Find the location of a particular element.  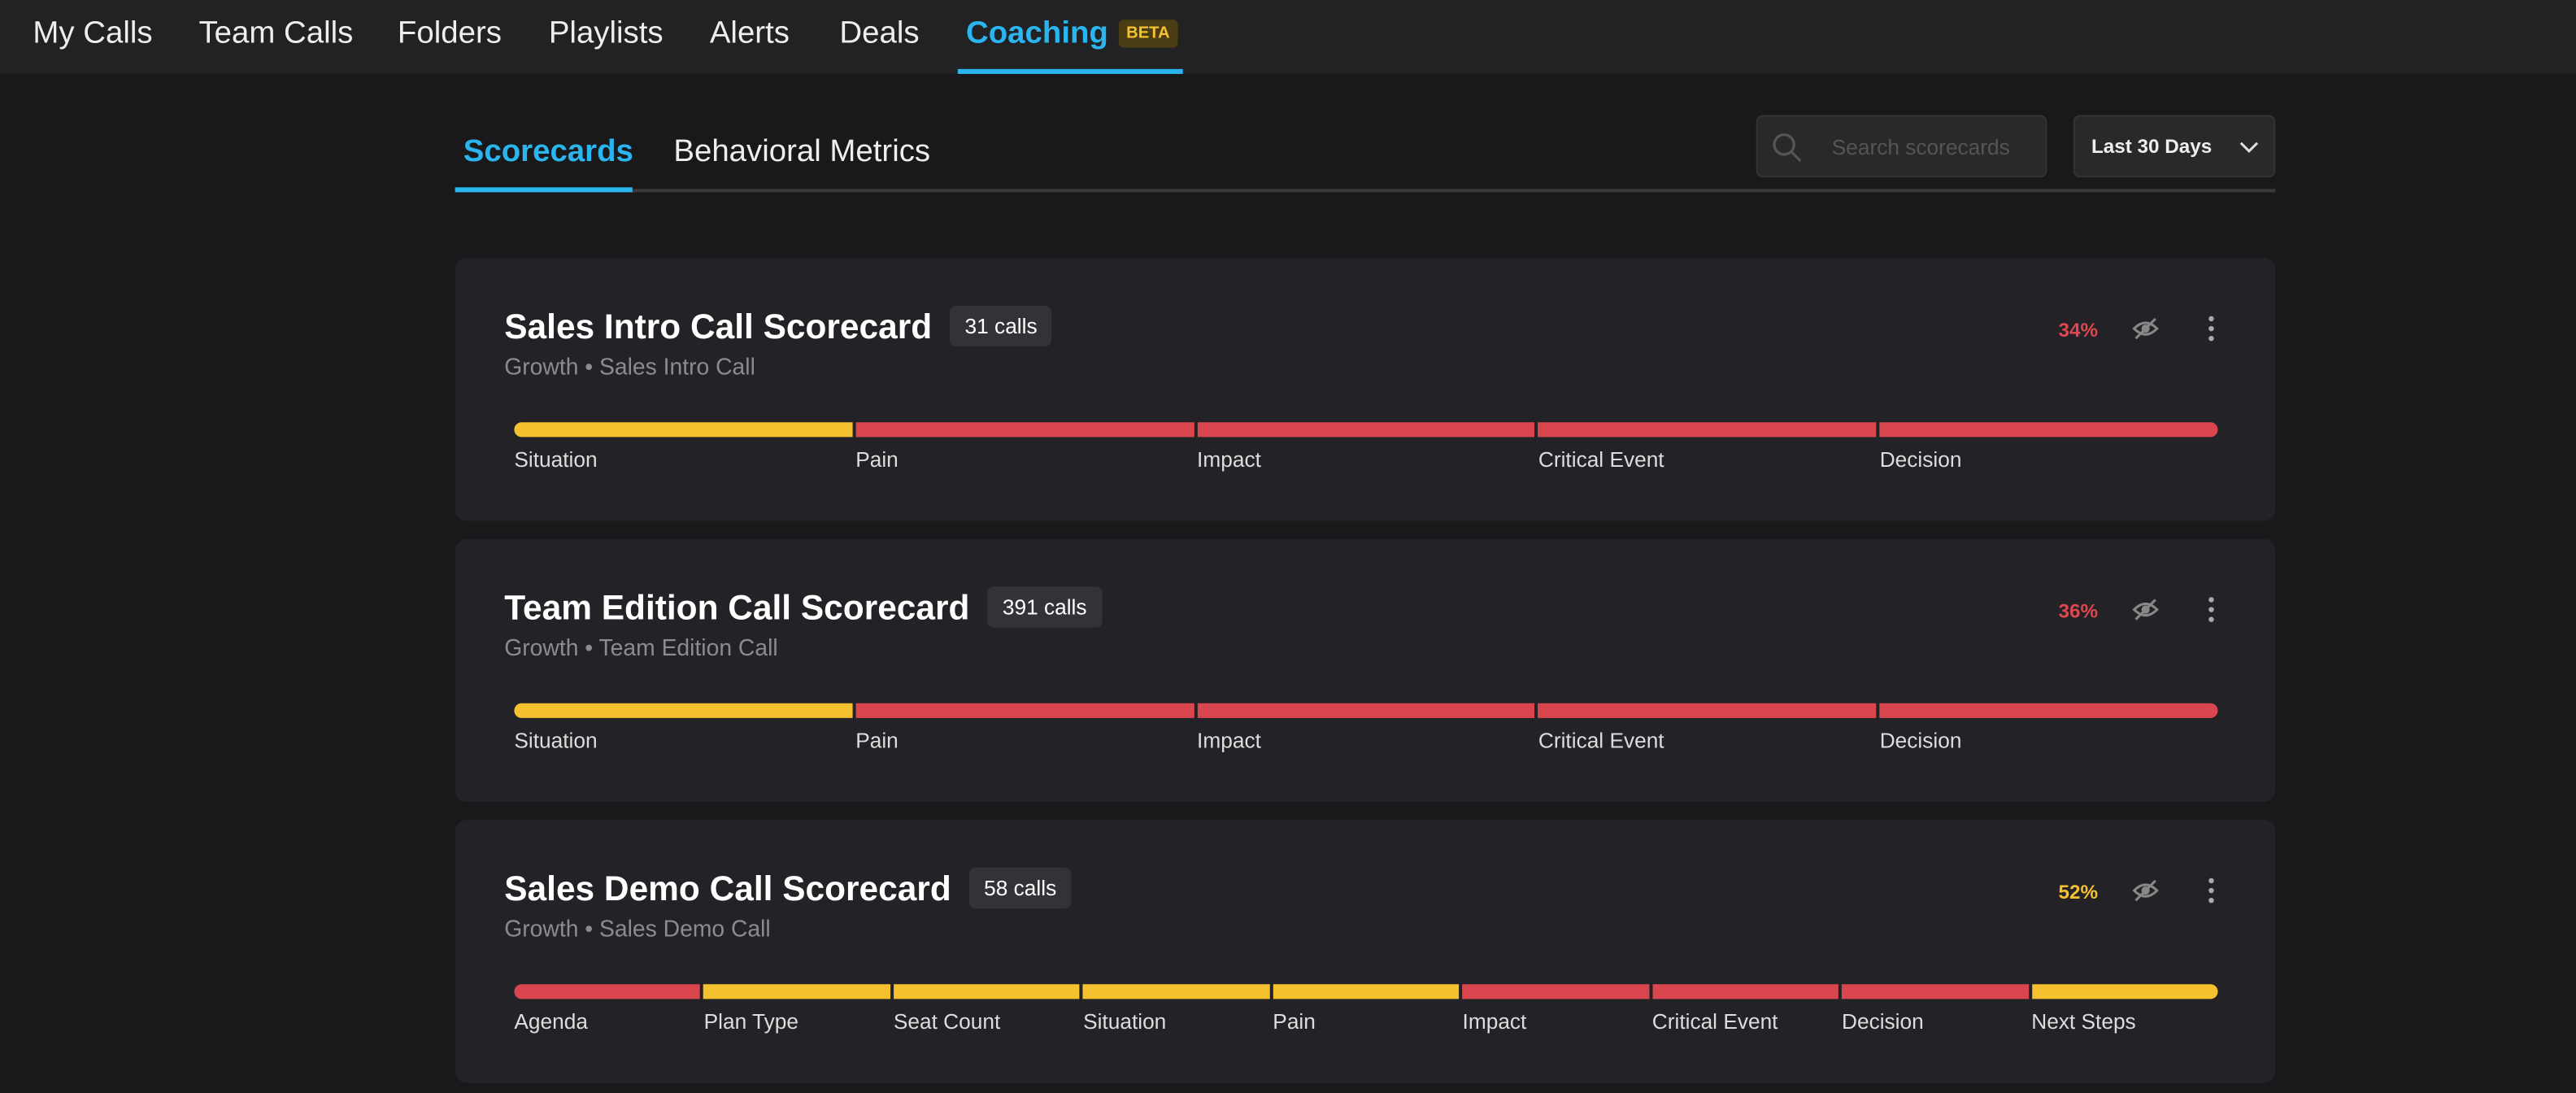

nav-label: Alerts is located at coordinates (750, 34).